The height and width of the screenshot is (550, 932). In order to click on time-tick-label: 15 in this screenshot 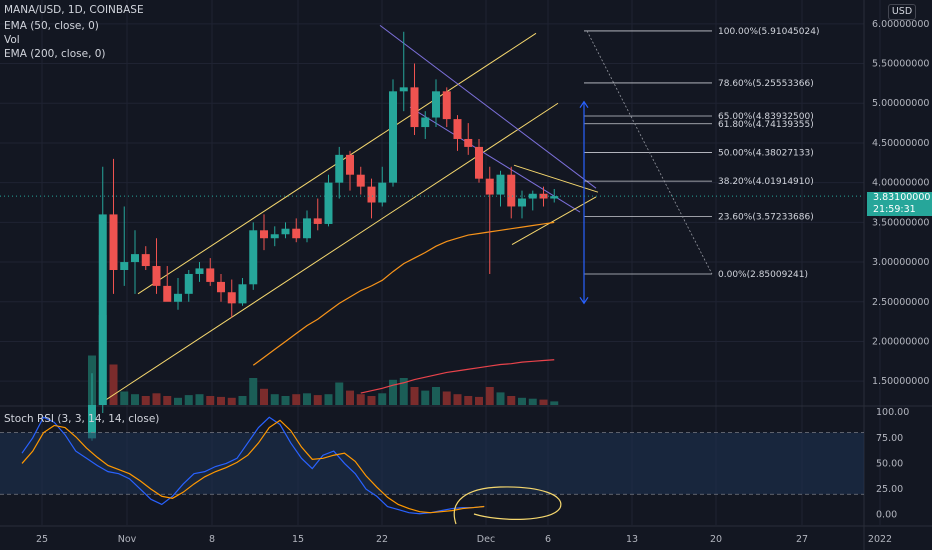, I will do `click(298, 539)`.